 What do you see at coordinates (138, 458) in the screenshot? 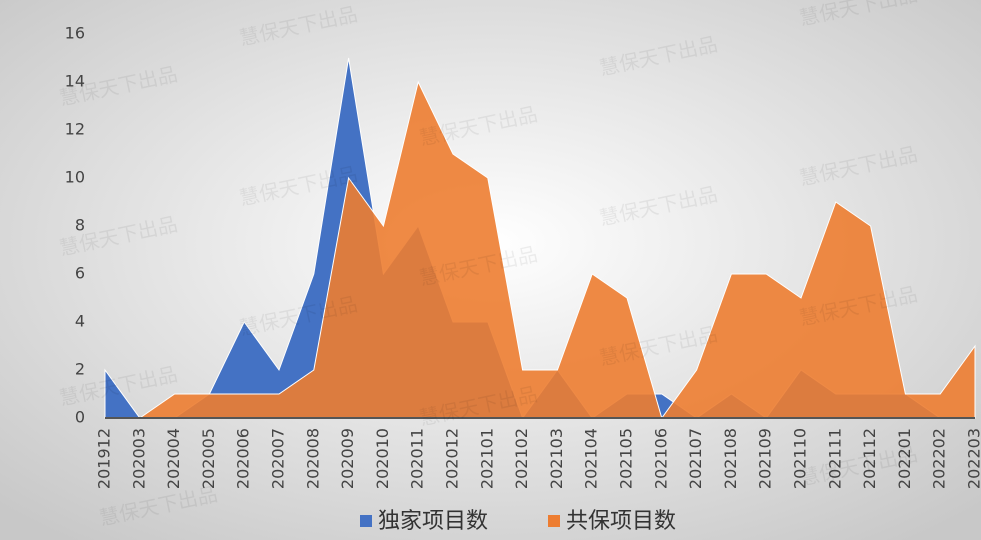
I see `x-tick-label: 202003` at bounding box center [138, 458].